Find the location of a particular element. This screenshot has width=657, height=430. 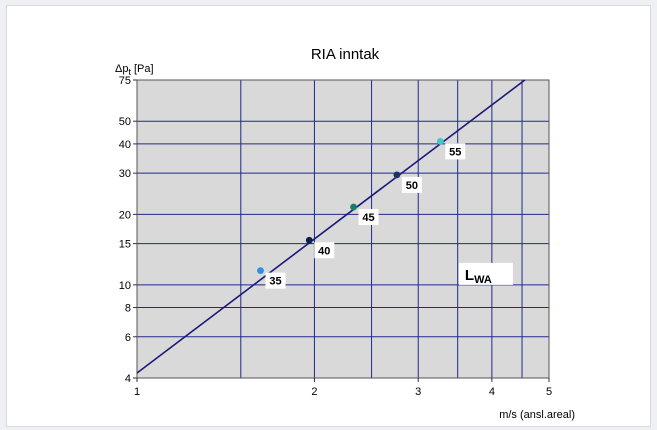

annotation-lwa: LWA is located at coordinates (478, 276).